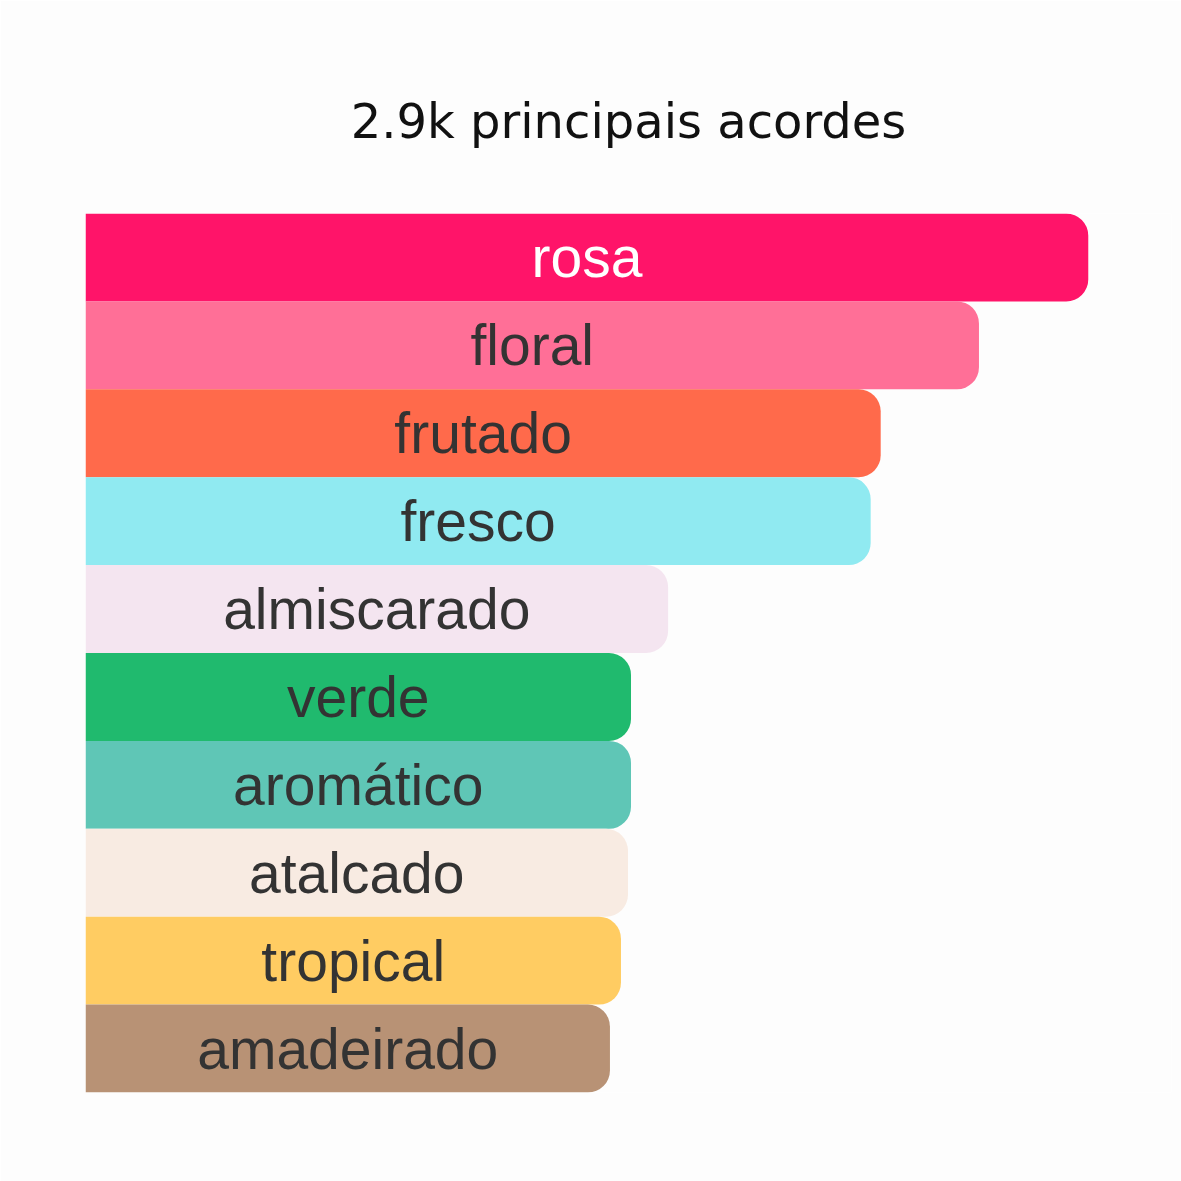 The width and height of the screenshot is (1181, 1181). I want to click on chart-title: 2.9k principais acordes, so click(628, 120).